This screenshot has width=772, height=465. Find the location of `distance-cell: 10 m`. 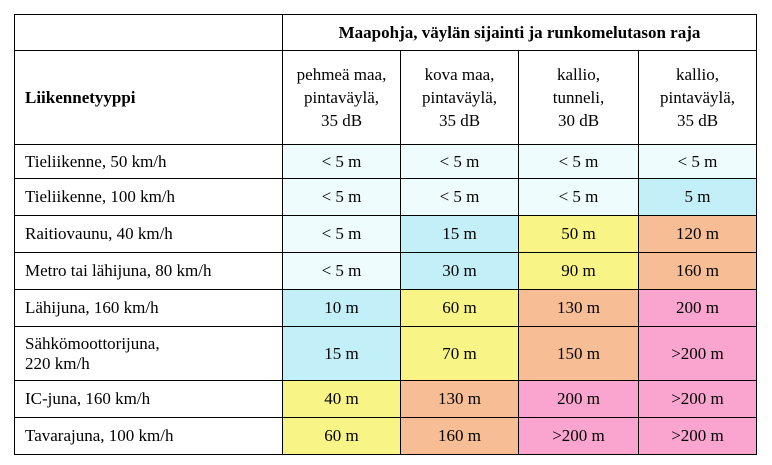

distance-cell: 10 m is located at coordinates (341, 308).